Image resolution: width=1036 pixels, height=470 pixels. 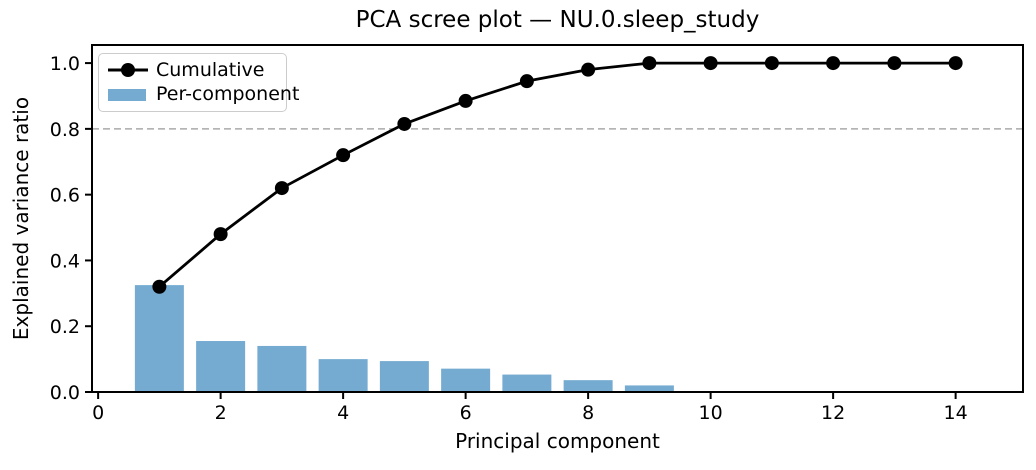 What do you see at coordinates (21, 218) in the screenshot?
I see `y-axis-label: Explained variance ratio` at bounding box center [21, 218].